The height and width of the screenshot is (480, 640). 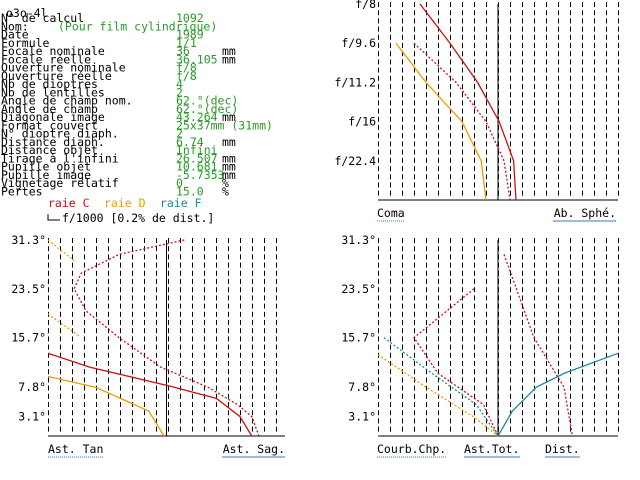 What do you see at coordinates (225, 191) in the screenshot?
I see `param-unit: %` at bounding box center [225, 191].